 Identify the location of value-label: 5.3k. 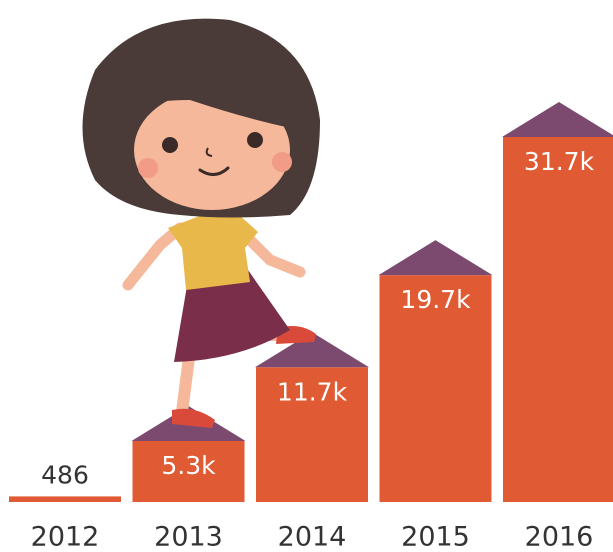
(188, 465).